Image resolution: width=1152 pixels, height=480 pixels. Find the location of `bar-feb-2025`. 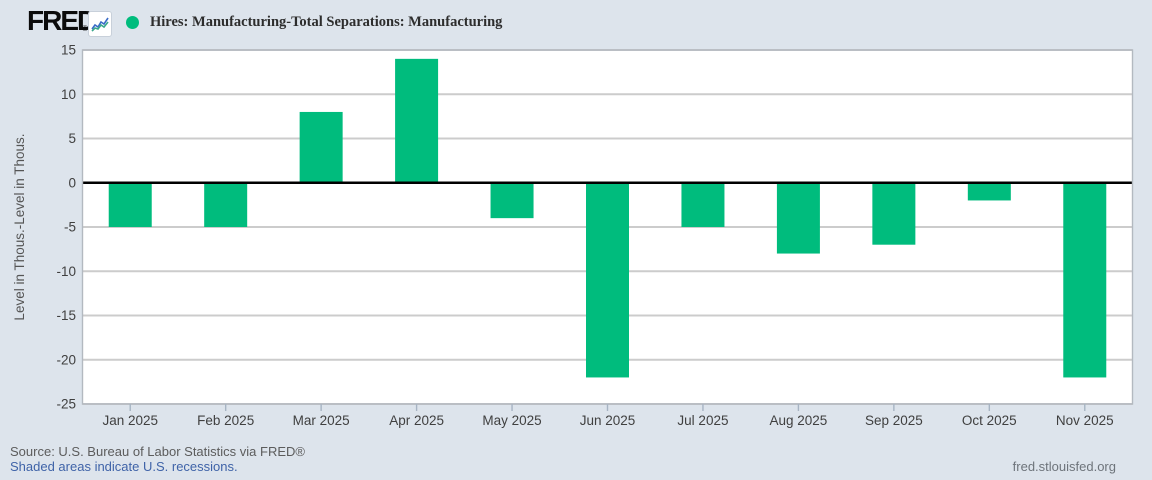

bar-feb-2025 is located at coordinates (226, 204).